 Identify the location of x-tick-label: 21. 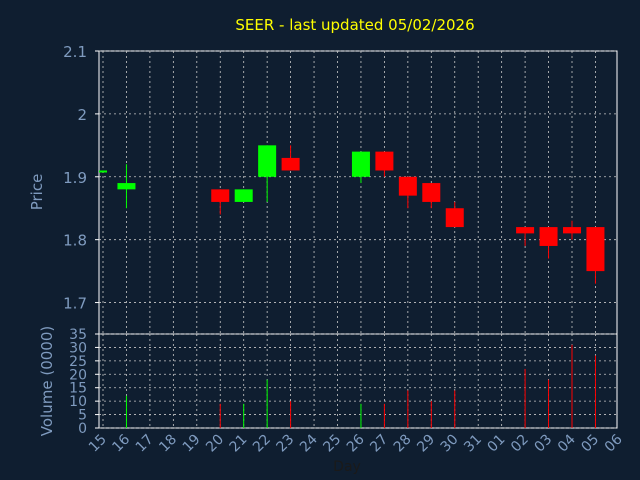
(239, 444).